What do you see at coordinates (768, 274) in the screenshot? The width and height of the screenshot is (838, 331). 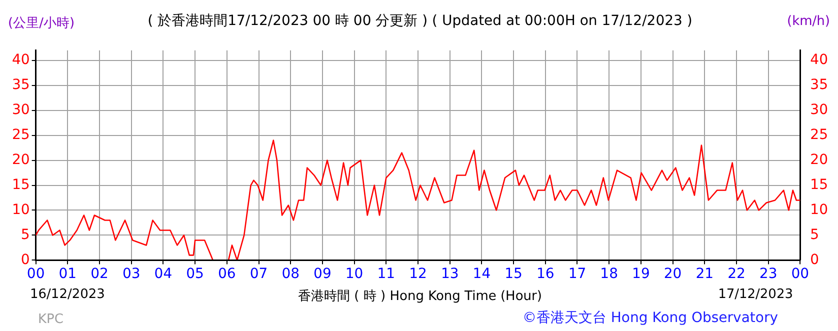 I see `x-tick-label: 23` at bounding box center [768, 274].